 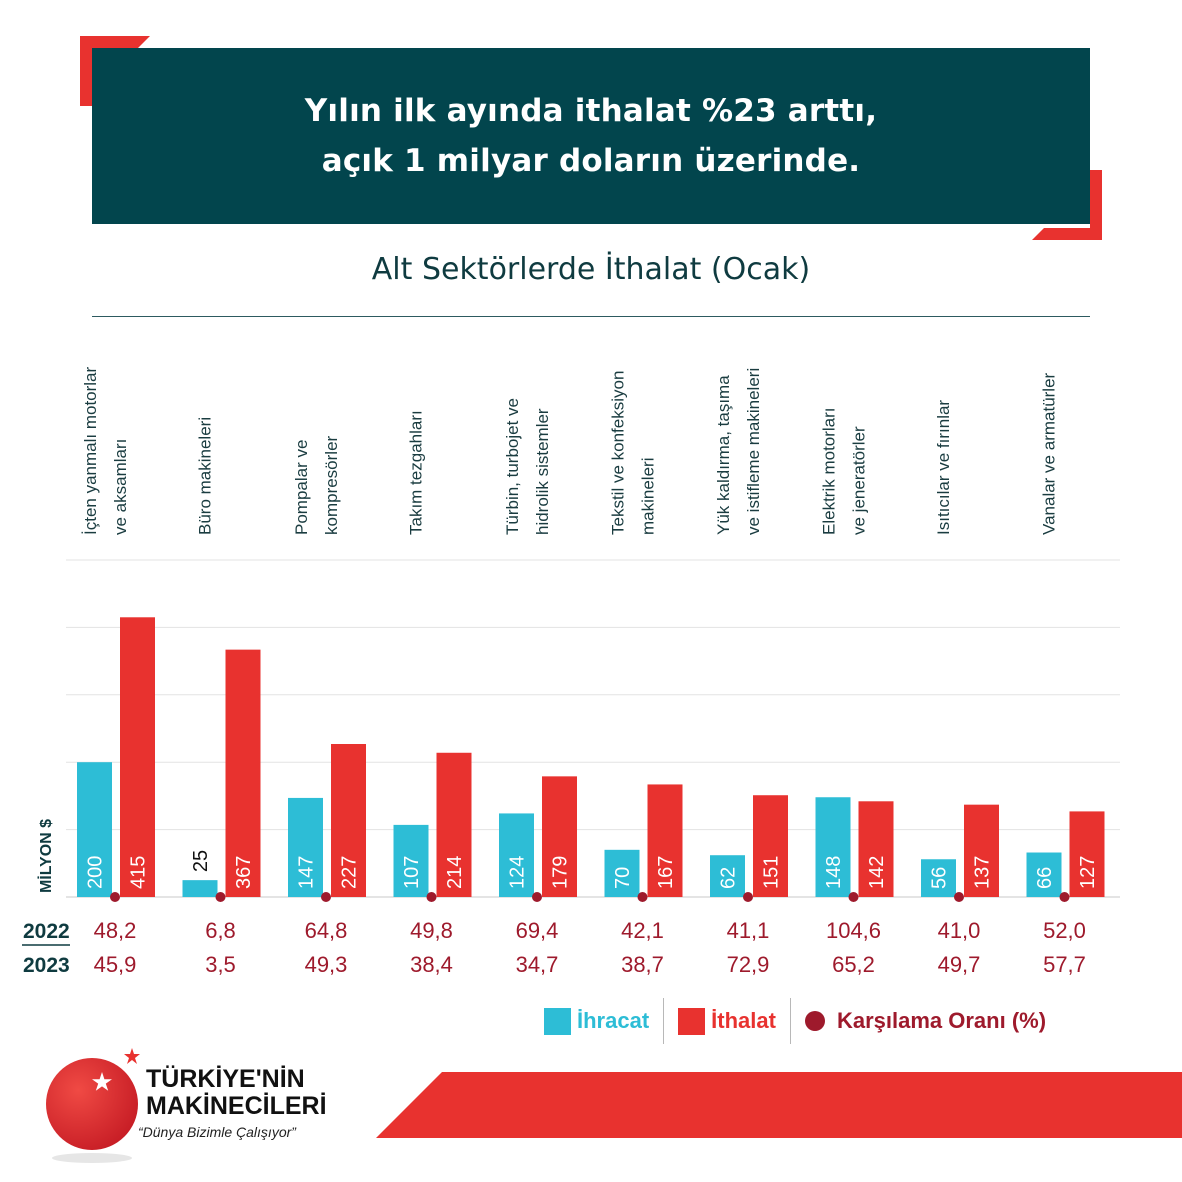 I want to click on legend-label-ratio: Karşılama Oranı (%), so click(x=941, y=1020).